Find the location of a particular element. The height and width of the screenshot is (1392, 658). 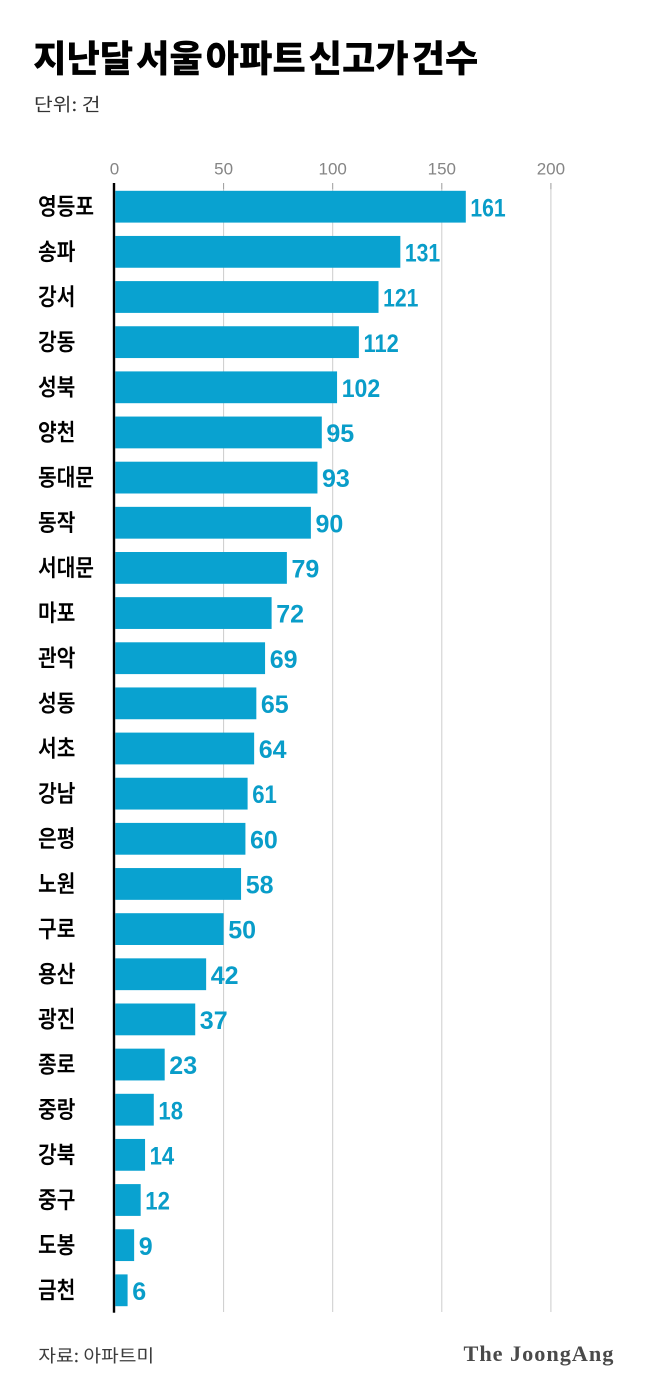

svg-text: 42 is located at coordinates (225, 976).